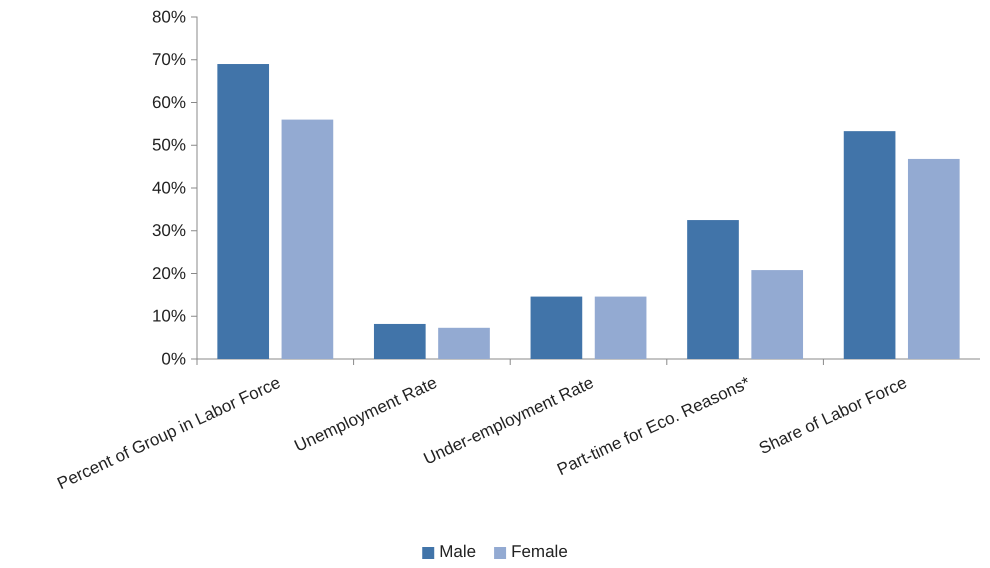  I want to click on y-tick-label: 70%, so click(169, 60).